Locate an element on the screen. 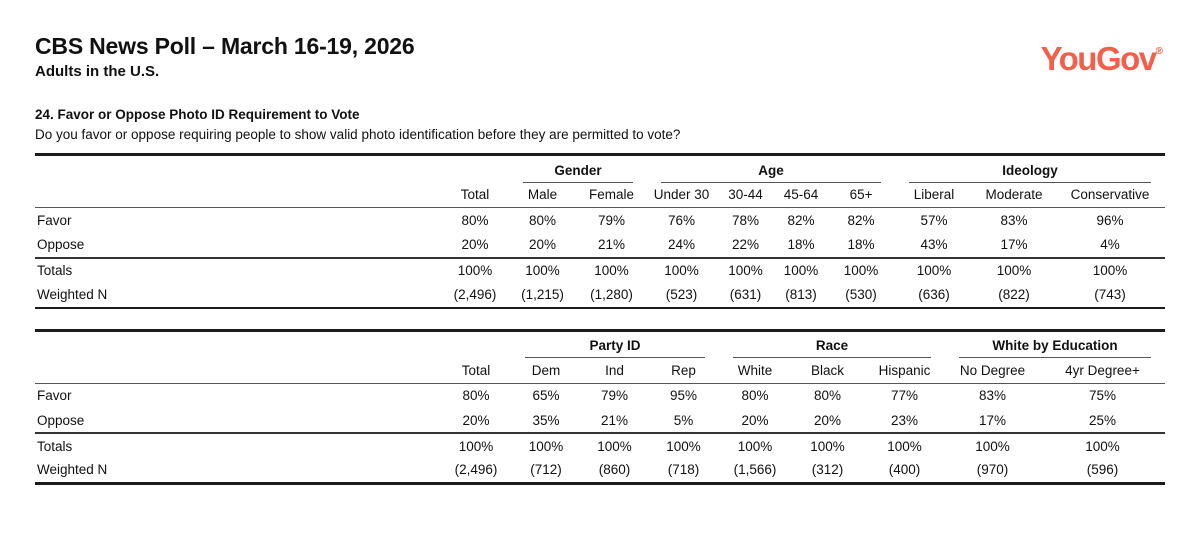 The image size is (1200, 542). group-header-label: Ideology is located at coordinates (1030, 173).